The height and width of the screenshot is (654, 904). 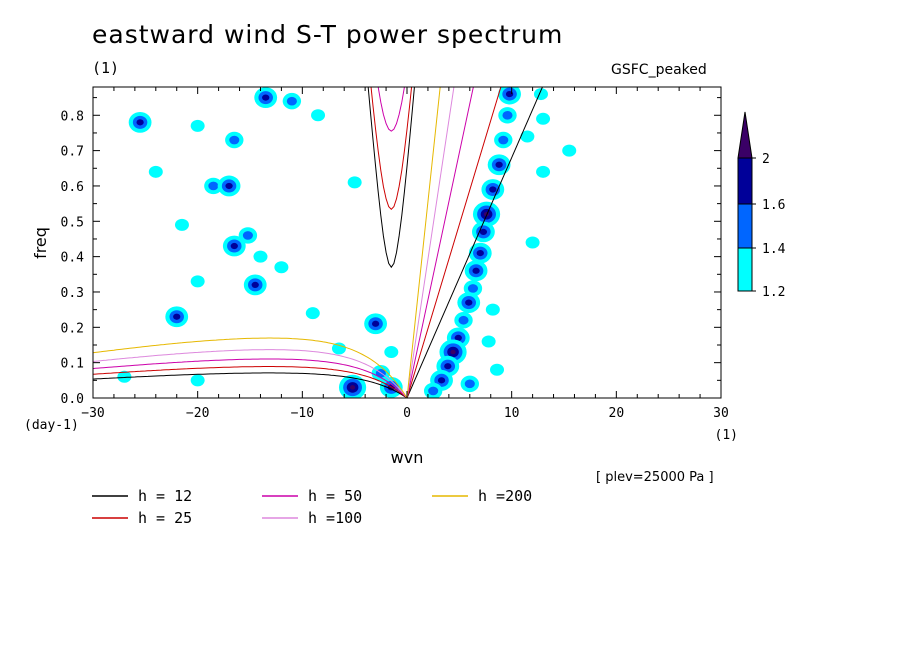 I want to click on y-tick-label: 0.8, so click(x=72, y=116).